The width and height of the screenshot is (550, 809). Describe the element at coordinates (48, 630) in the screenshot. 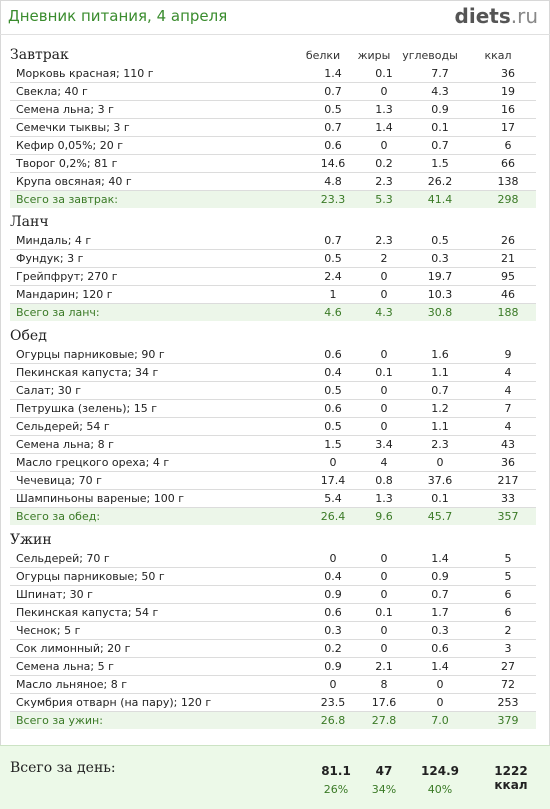

I see `food-name: Чеснок; 5 г` at that location.